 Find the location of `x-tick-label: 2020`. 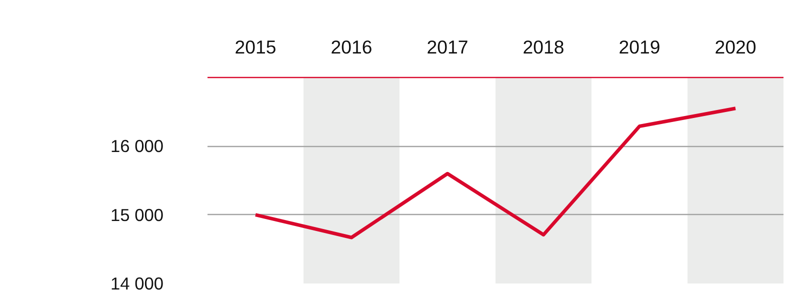

x-tick-label: 2020 is located at coordinates (735, 47).